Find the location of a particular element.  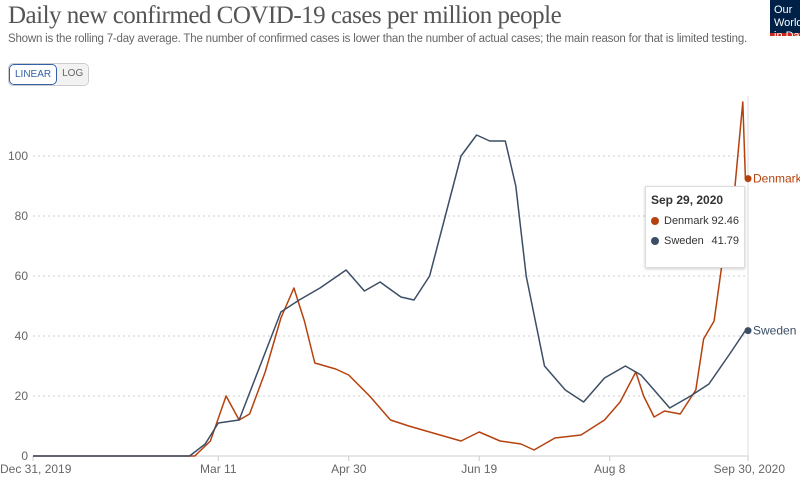

tooltip-value: 41.79 is located at coordinates (725, 241).